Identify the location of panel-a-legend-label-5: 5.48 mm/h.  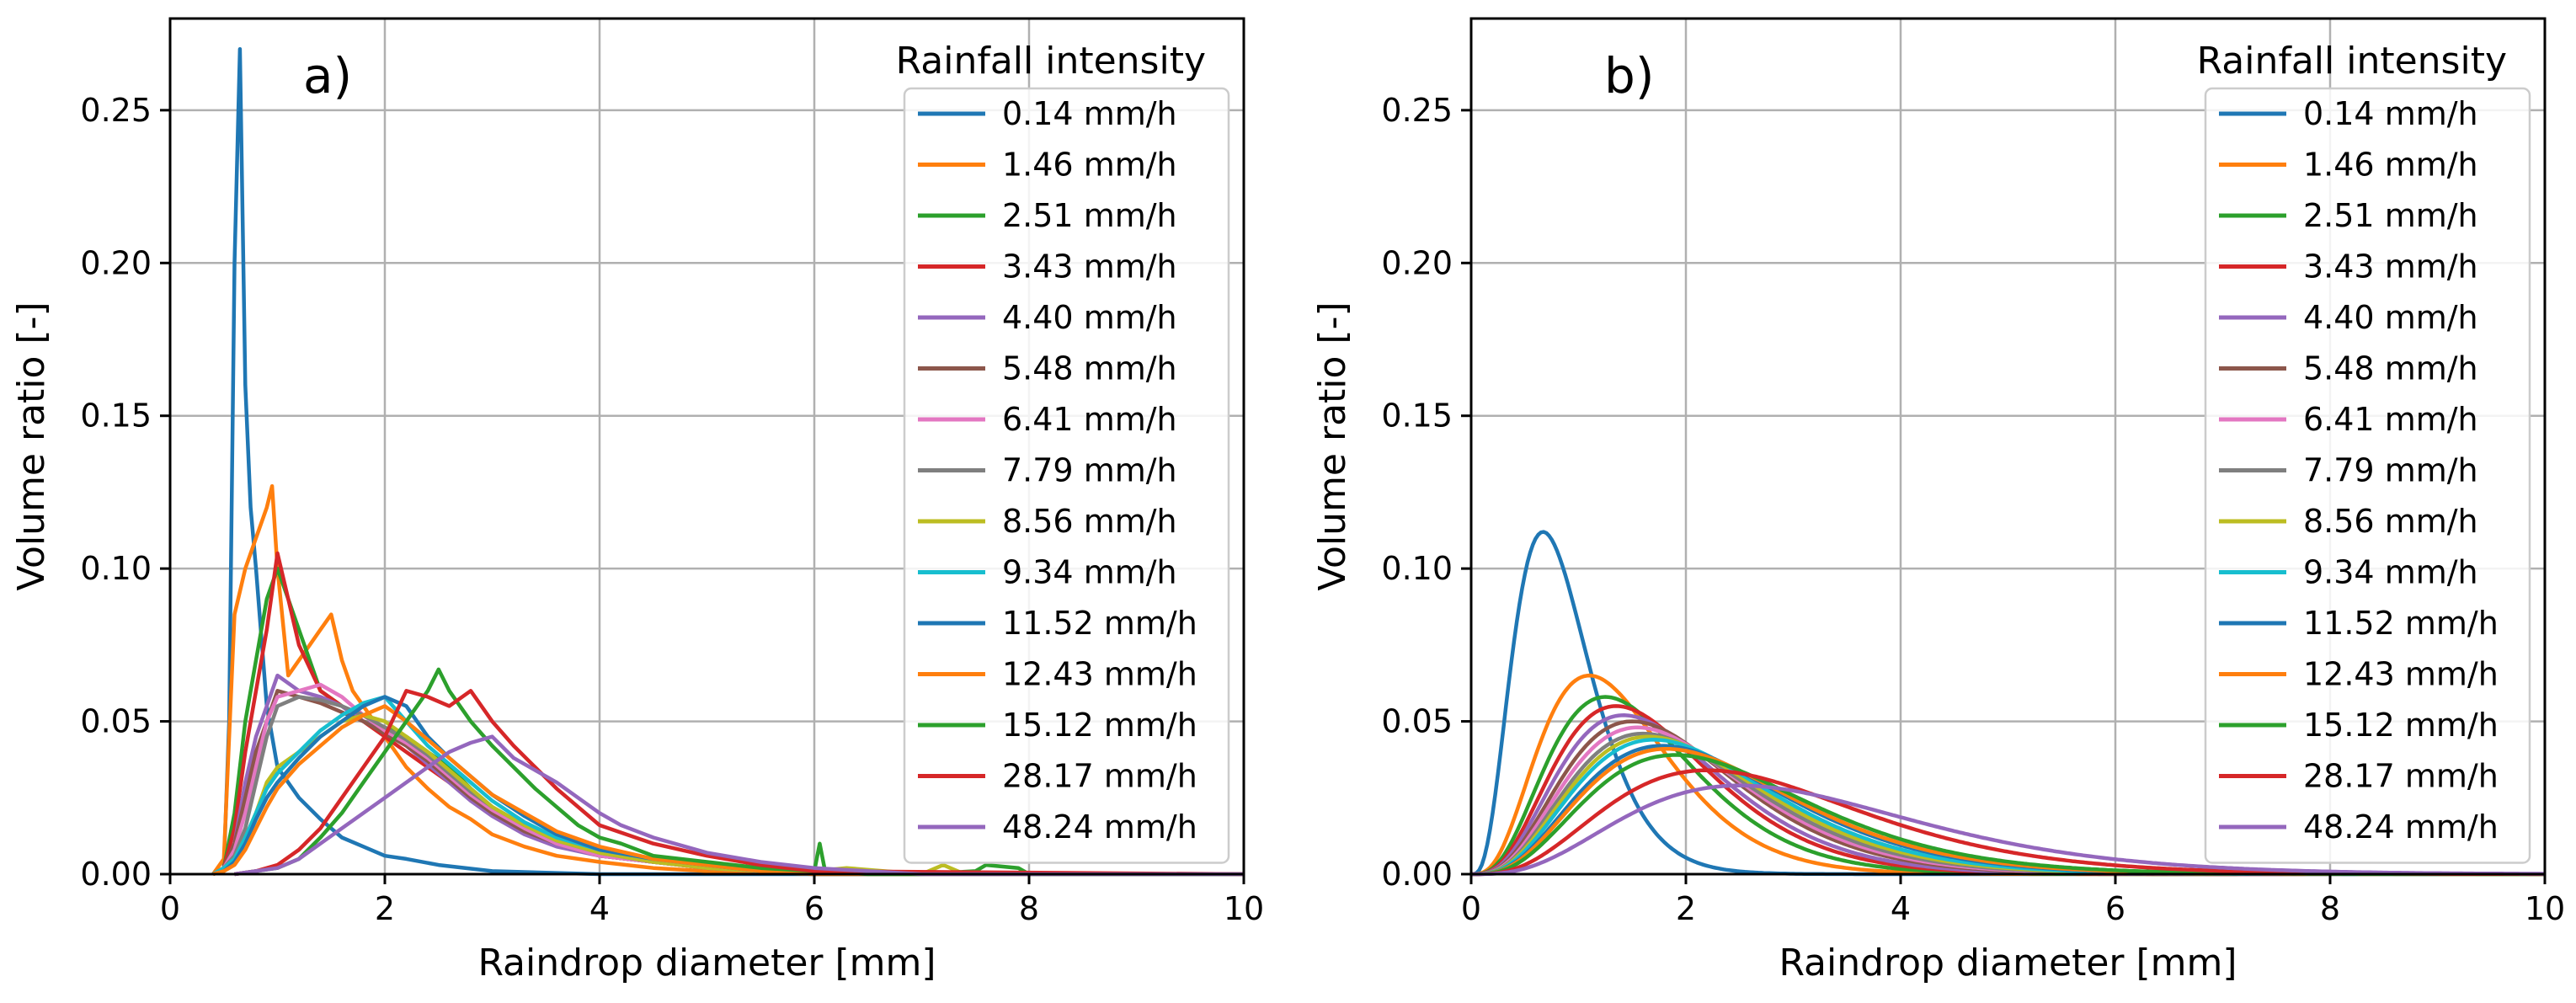
(1089, 368).